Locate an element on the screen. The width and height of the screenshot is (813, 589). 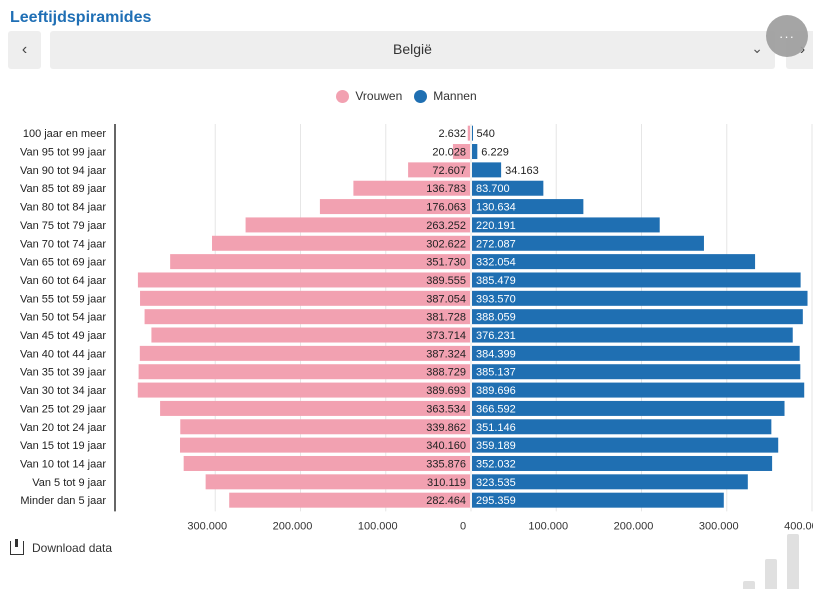
x-tick-label: 0 is located at coordinates (463, 526).